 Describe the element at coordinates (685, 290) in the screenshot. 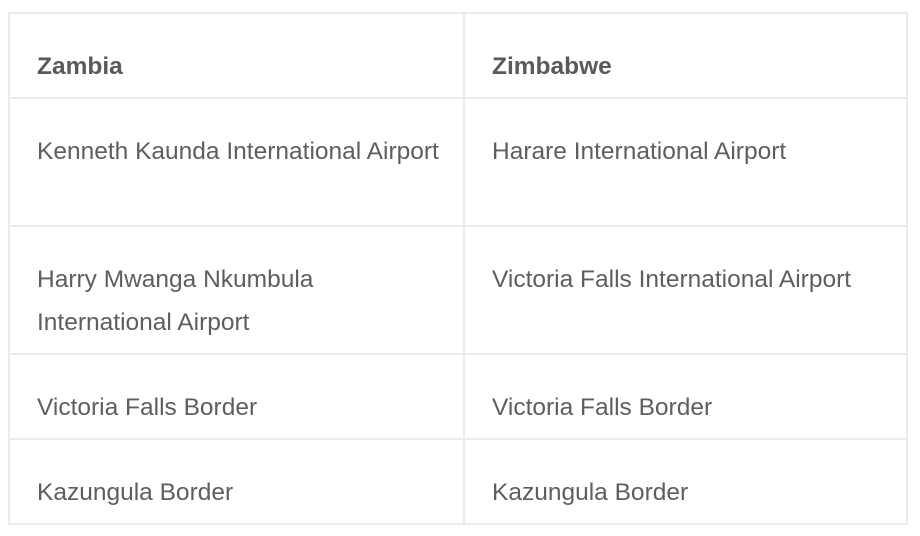

I see `cell-zimbabwe: Victoria Falls International Airport` at that location.